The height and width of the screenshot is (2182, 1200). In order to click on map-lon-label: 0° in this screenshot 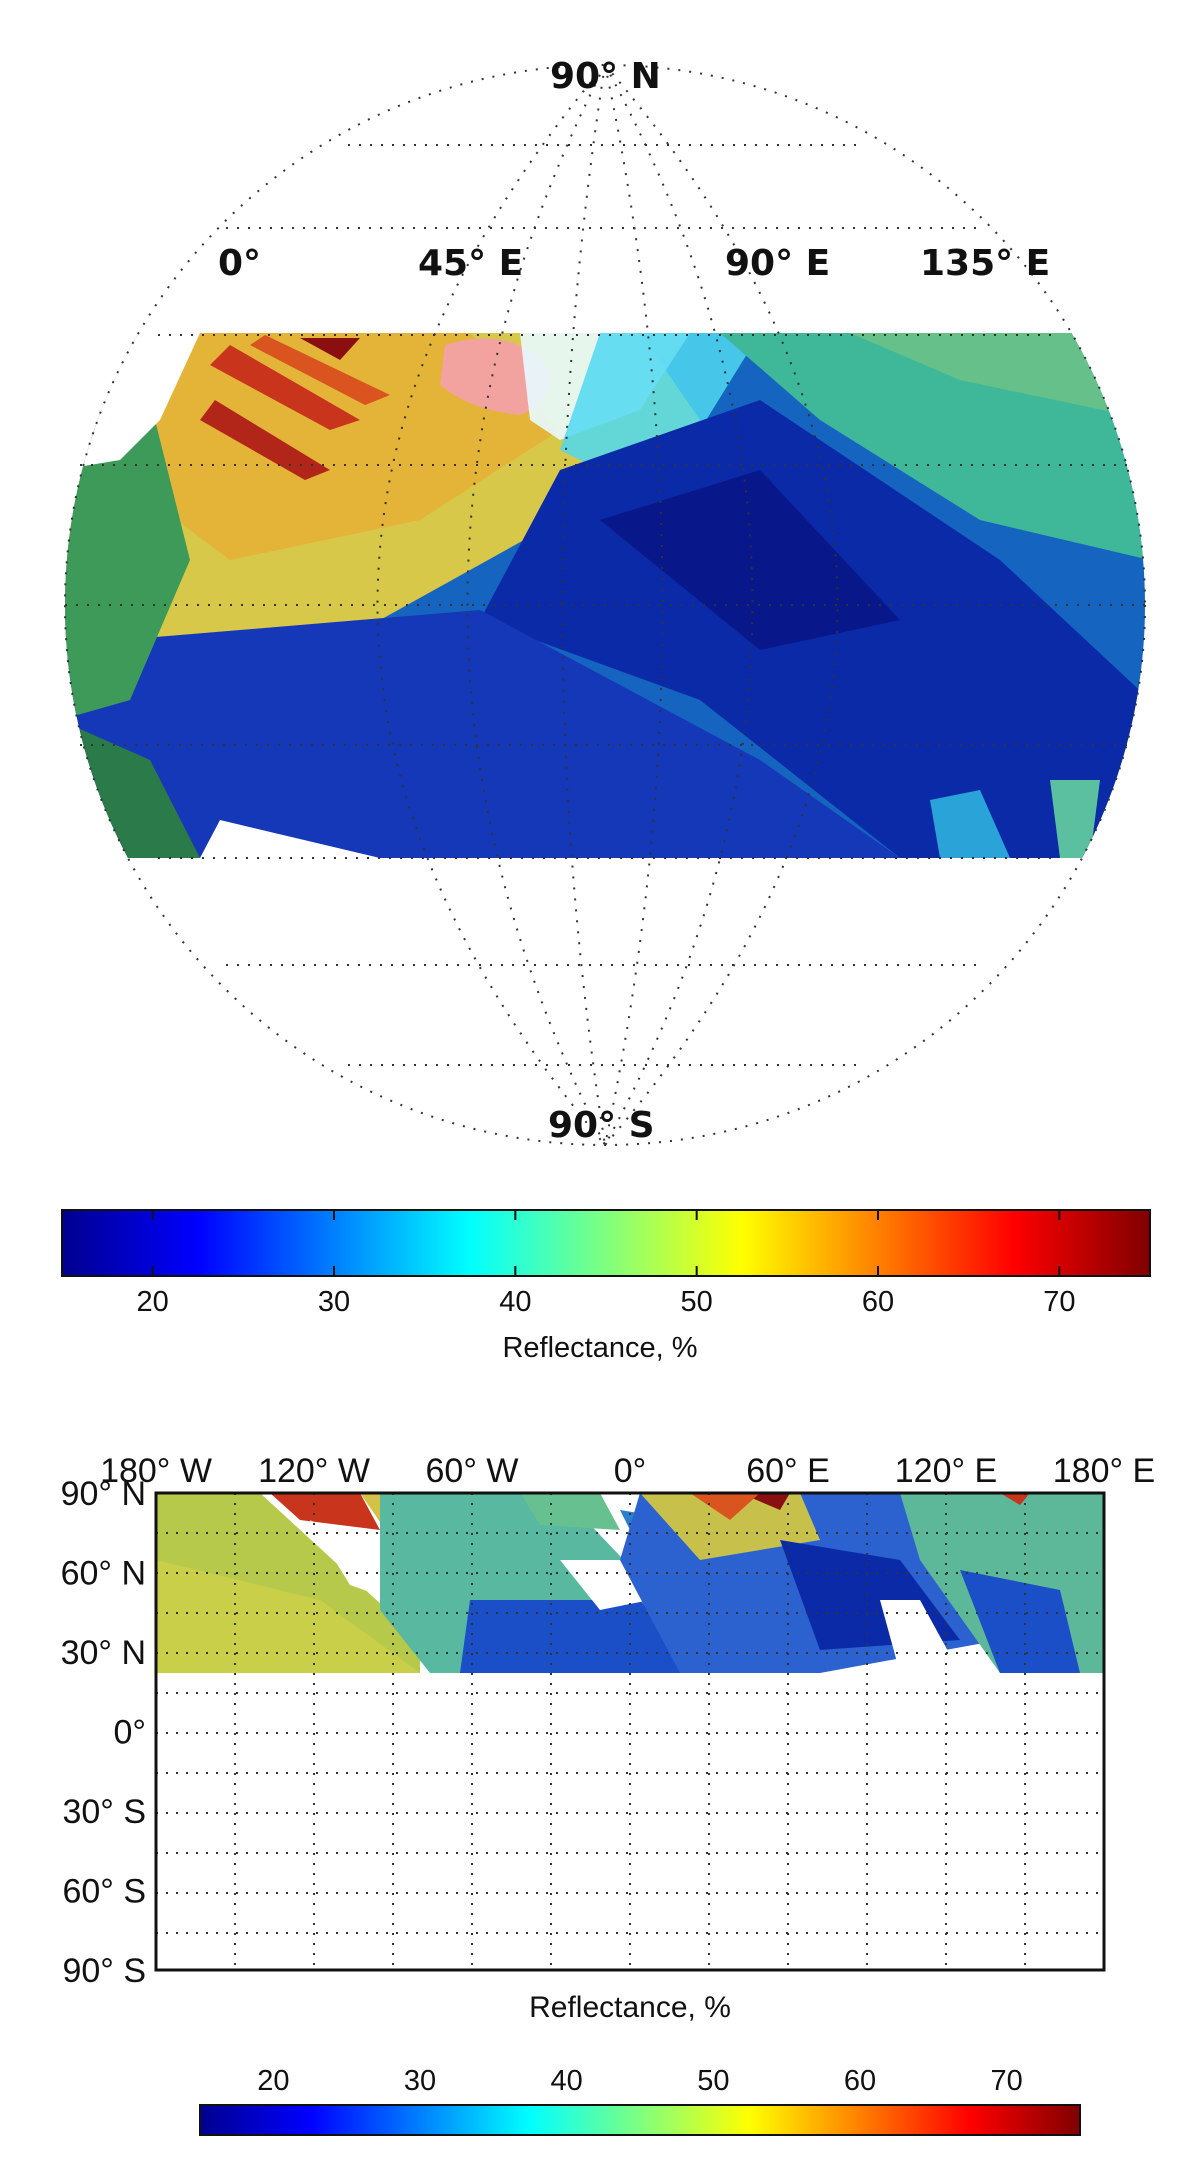, I will do `click(630, 1471)`.